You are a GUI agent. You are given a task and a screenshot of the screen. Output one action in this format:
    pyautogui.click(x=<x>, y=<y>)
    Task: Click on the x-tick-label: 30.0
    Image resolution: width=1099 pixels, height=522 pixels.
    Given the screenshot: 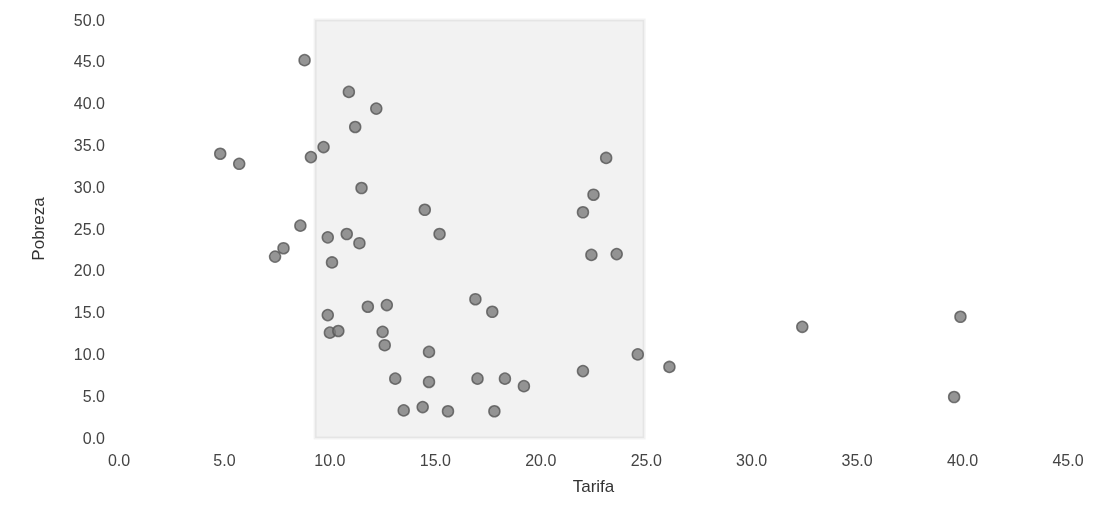 What is the action you would take?
    pyautogui.click(x=752, y=460)
    